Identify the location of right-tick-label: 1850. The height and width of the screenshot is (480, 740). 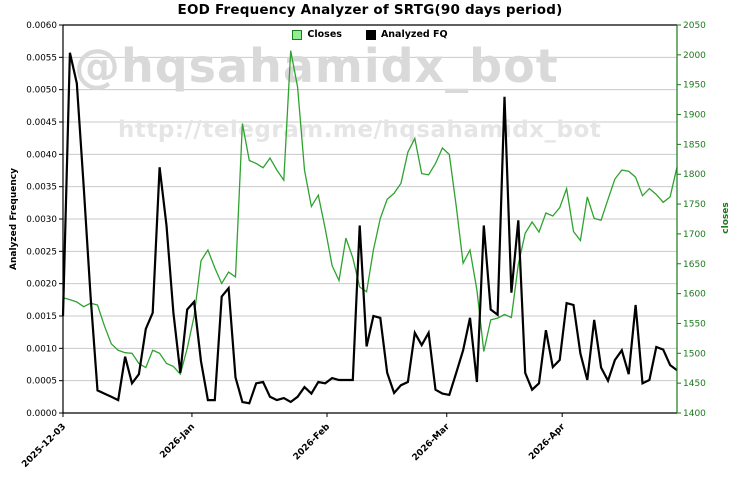
(694, 145).